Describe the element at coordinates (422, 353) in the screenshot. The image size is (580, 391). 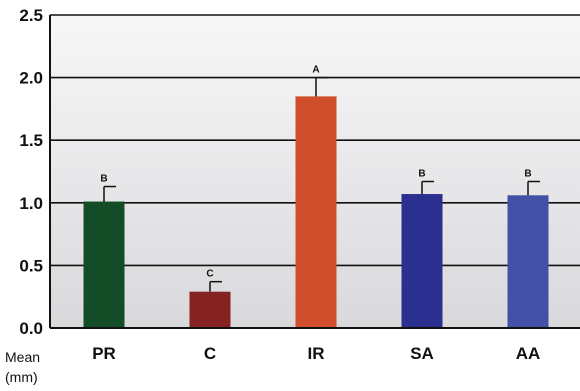
I see `x-tick-label: SA` at that location.